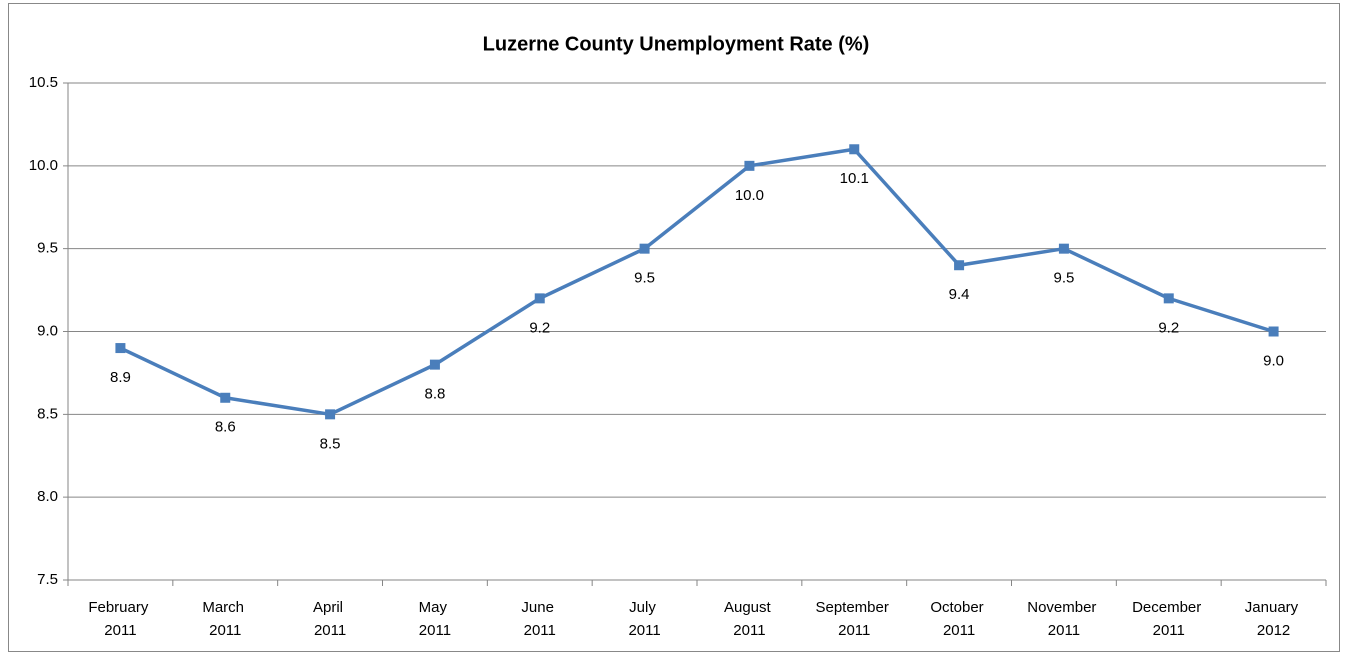 This screenshot has width=1348, height=656. I want to click on y-tick-label: 8.5, so click(47, 413).